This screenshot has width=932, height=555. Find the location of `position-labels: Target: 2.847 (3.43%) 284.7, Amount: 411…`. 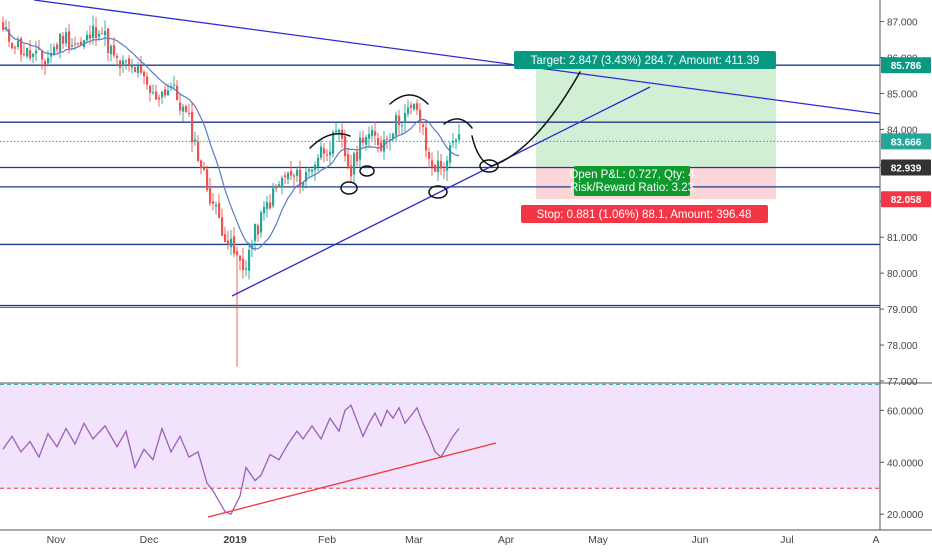

position-labels: Target: 2.847 (3.43%) 284.7, Amount: 411… is located at coordinates (645, 137).